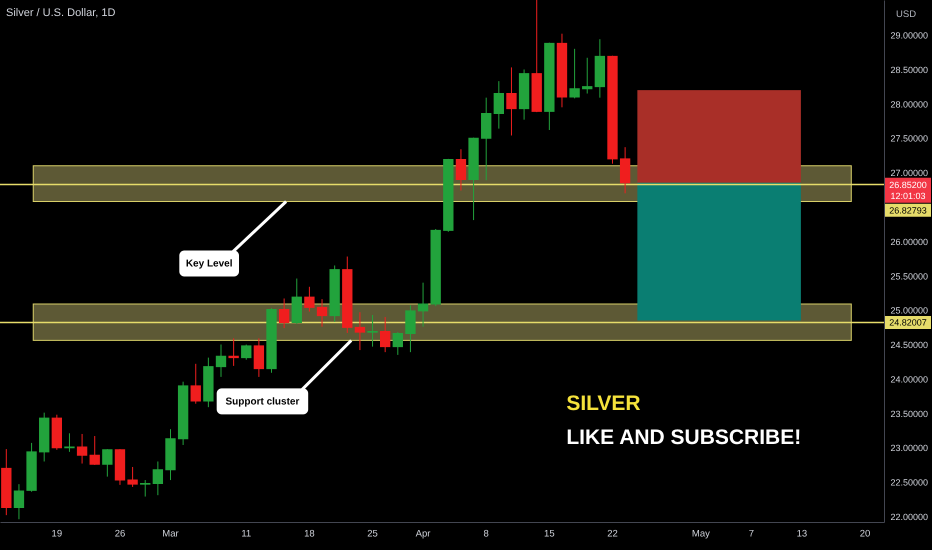  Describe the element at coordinates (909, 69) in the screenshot. I see `y-tick-label: 28.50000` at that location.